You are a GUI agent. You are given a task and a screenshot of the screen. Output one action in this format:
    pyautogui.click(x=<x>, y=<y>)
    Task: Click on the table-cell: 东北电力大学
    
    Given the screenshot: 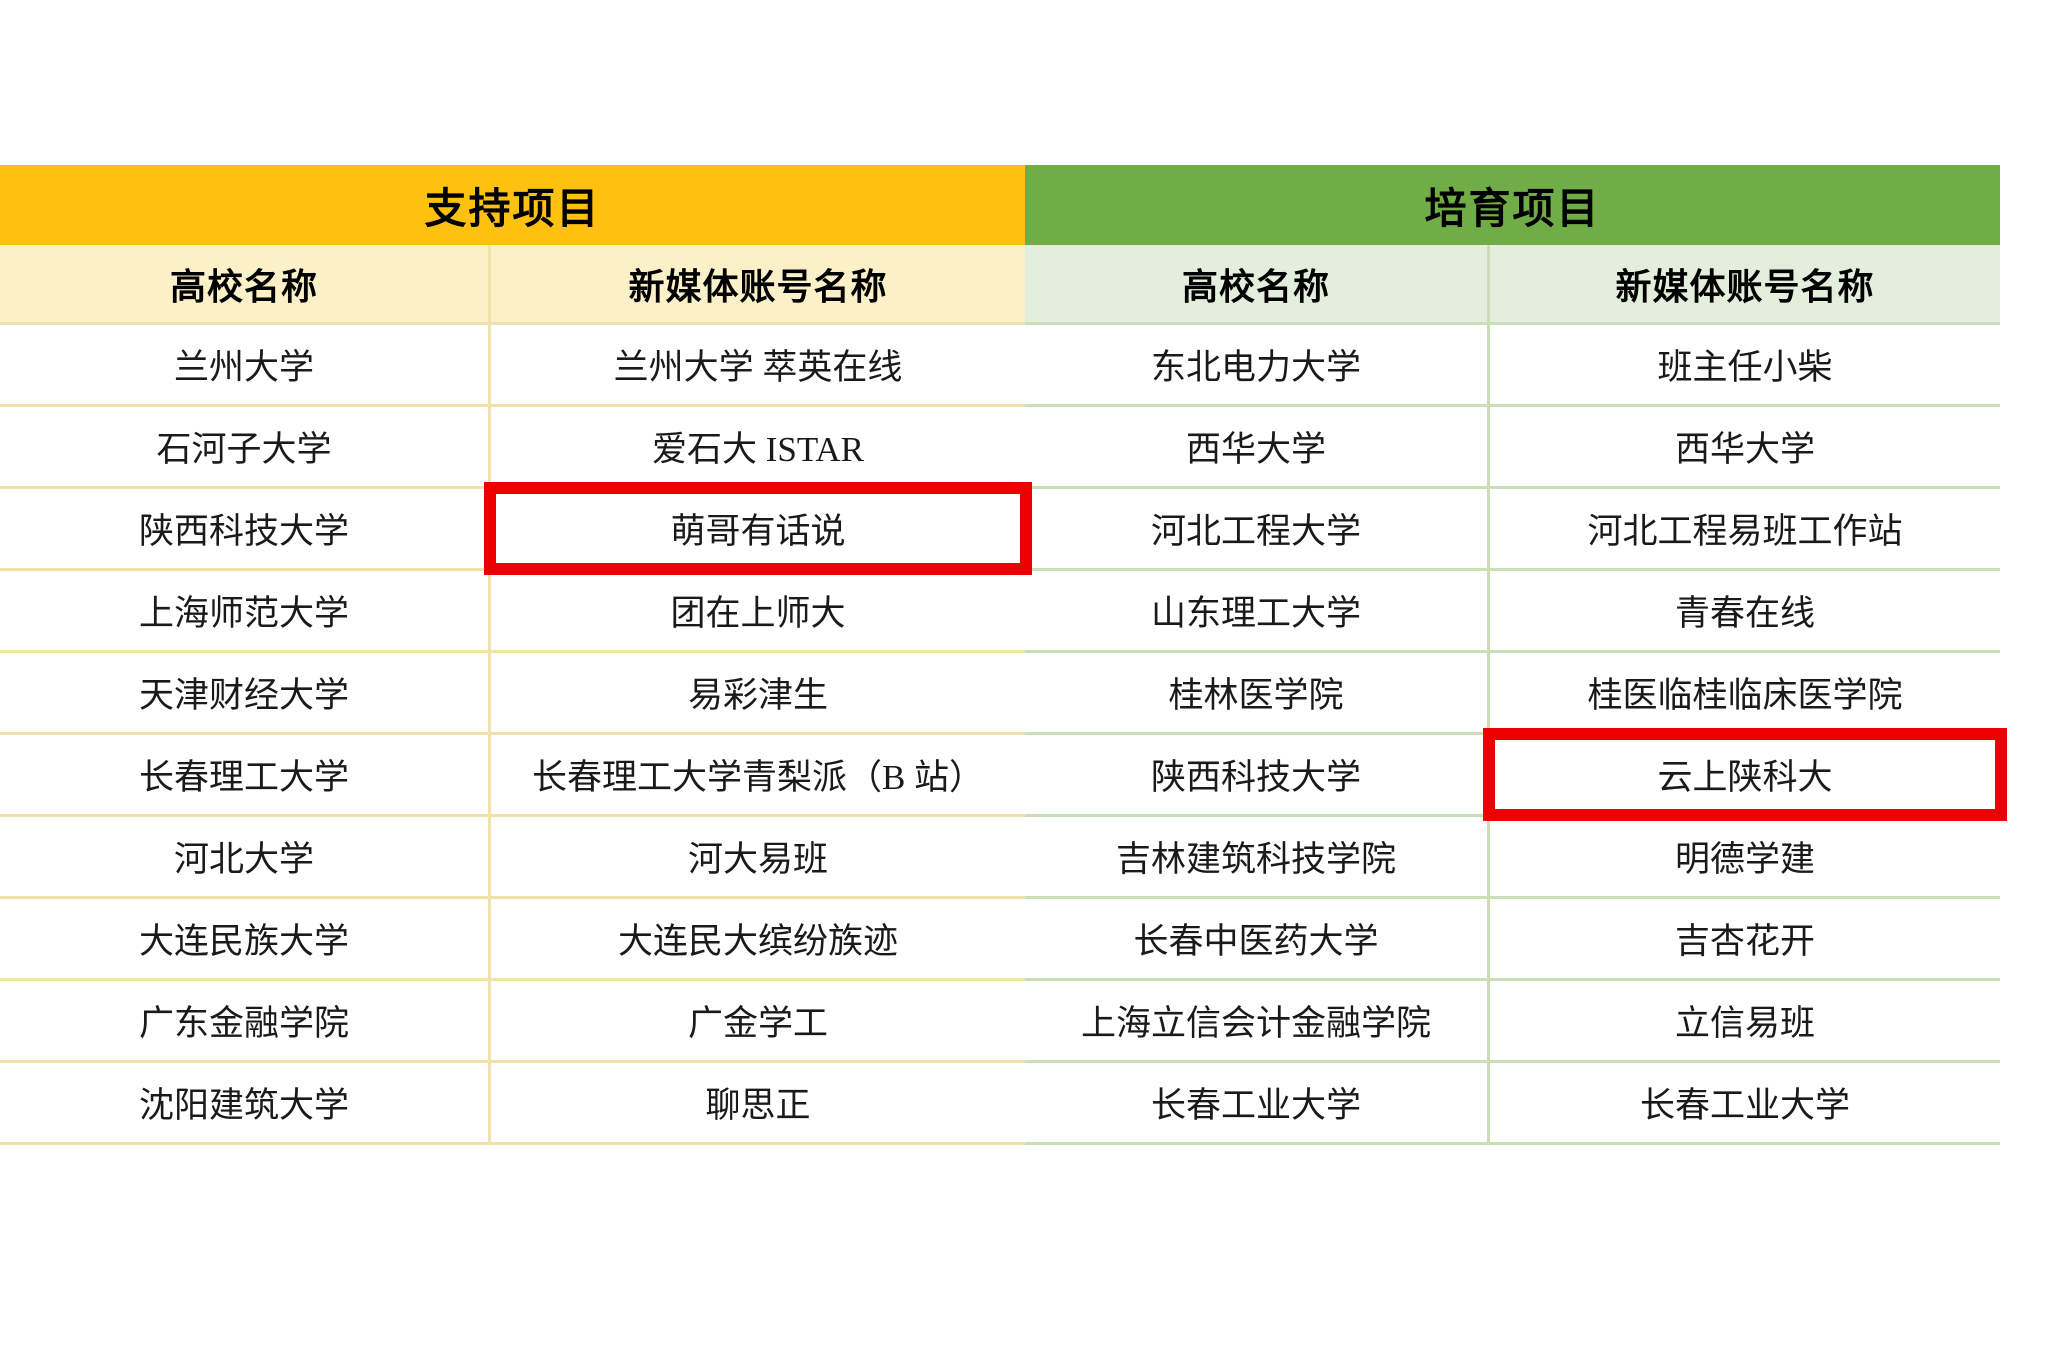 What is the action you would take?
    pyautogui.click(x=1257, y=366)
    